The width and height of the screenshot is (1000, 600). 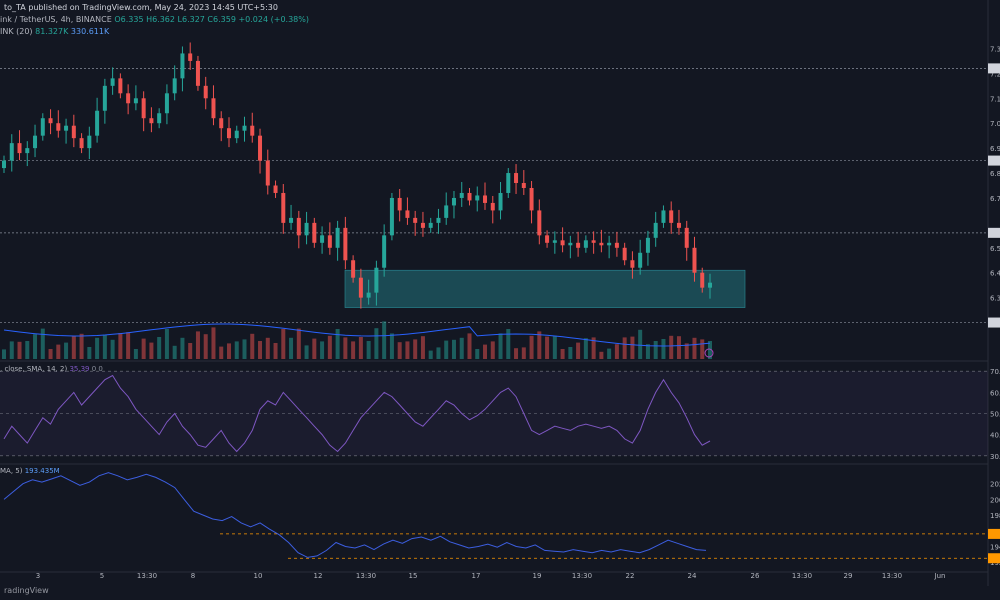 I want to click on volume-ma-line, so click(x=357, y=335).